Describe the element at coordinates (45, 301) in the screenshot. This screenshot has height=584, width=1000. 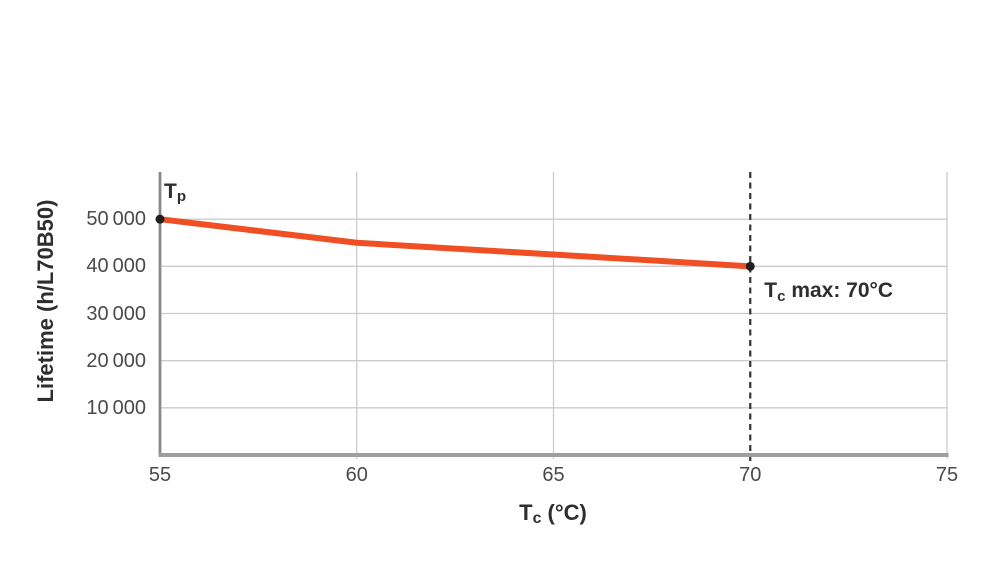
I see `y-axis-title: Lifetime (h/L70B50)` at that location.